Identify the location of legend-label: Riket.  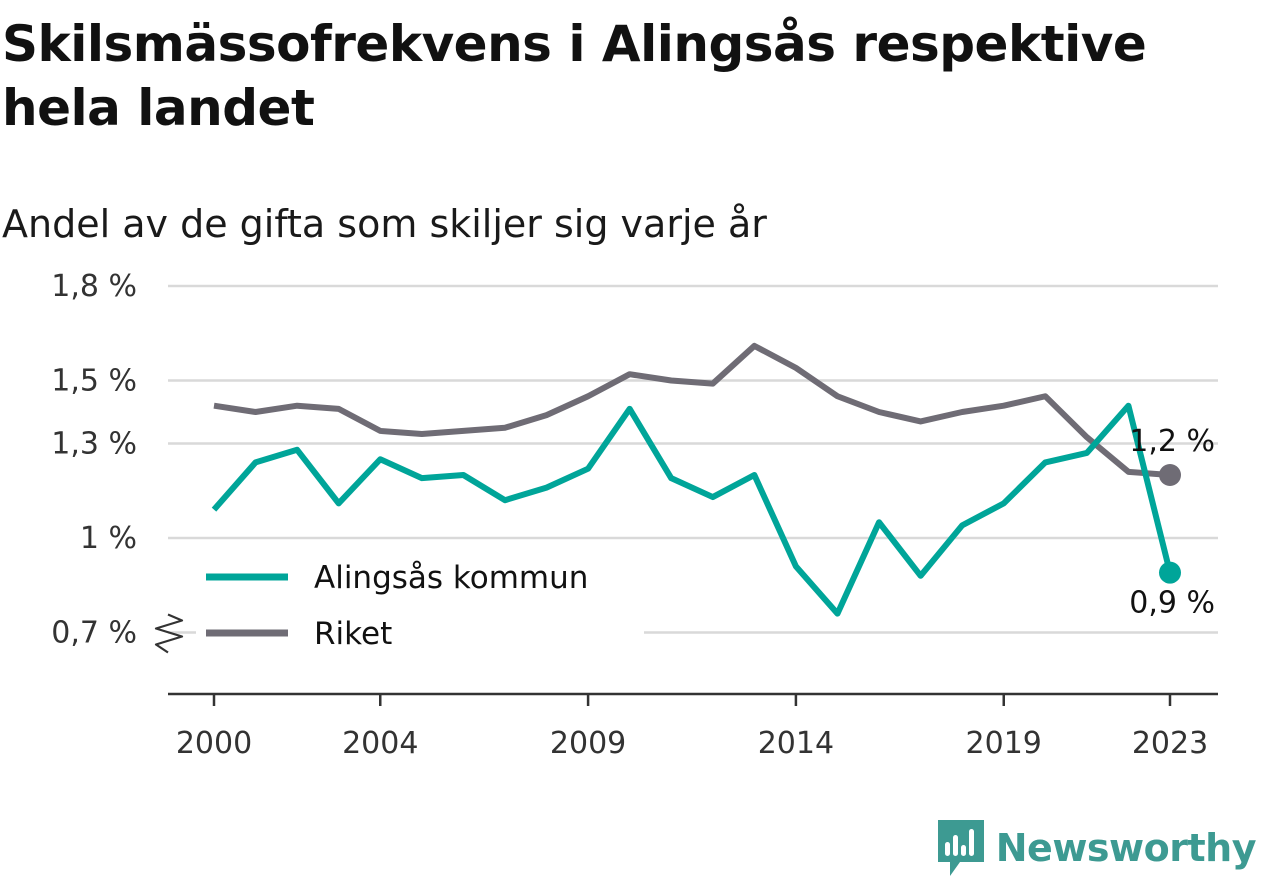
(353, 634).